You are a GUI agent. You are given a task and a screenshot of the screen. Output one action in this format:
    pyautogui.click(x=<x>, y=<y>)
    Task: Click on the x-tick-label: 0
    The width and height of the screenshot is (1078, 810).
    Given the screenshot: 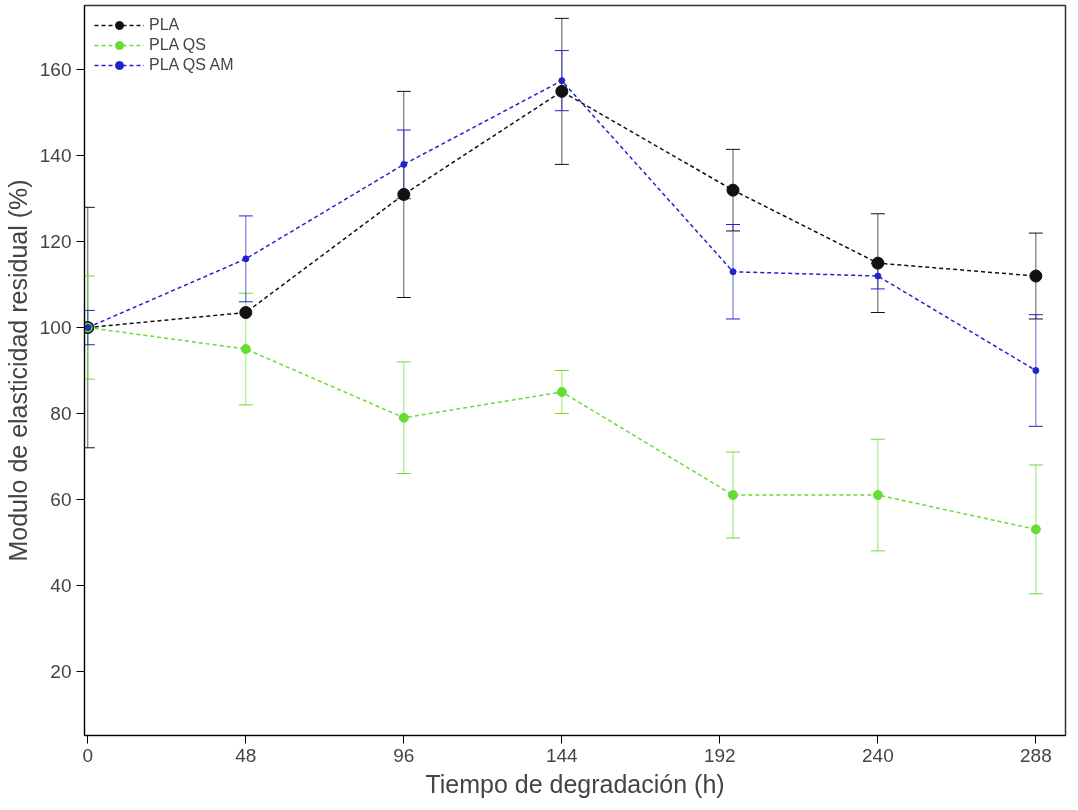 What is the action you would take?
    pyautogui.click(x=88, y=755)
    